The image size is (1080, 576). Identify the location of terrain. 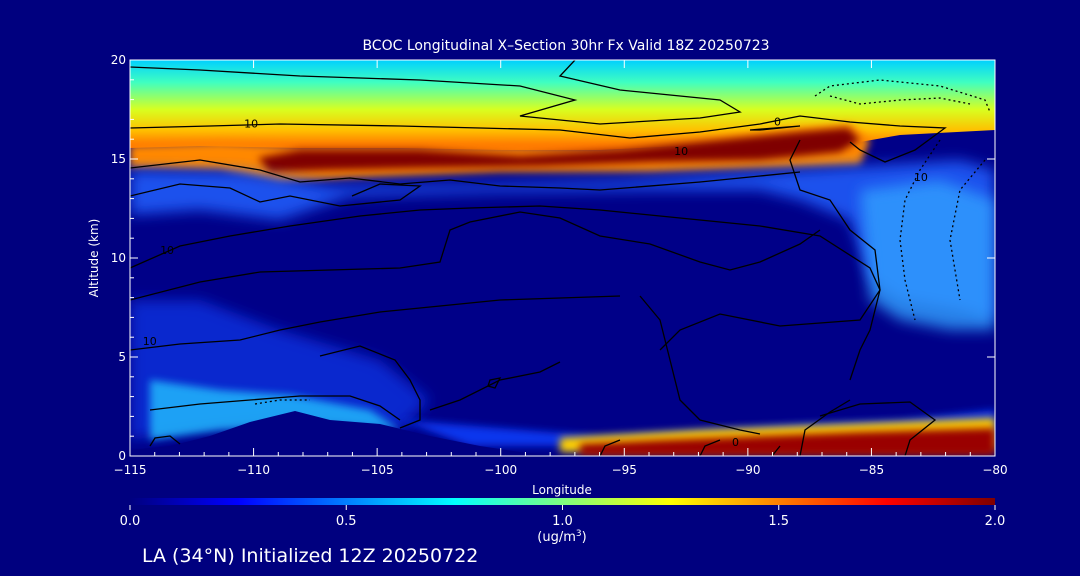
(345, 433).